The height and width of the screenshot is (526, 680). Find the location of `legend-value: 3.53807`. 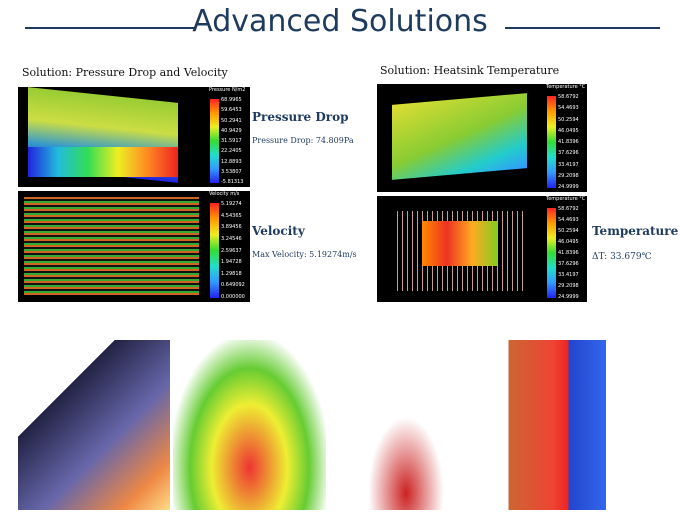

legend-value: 3.53807 is located at coordinates (231, 171).